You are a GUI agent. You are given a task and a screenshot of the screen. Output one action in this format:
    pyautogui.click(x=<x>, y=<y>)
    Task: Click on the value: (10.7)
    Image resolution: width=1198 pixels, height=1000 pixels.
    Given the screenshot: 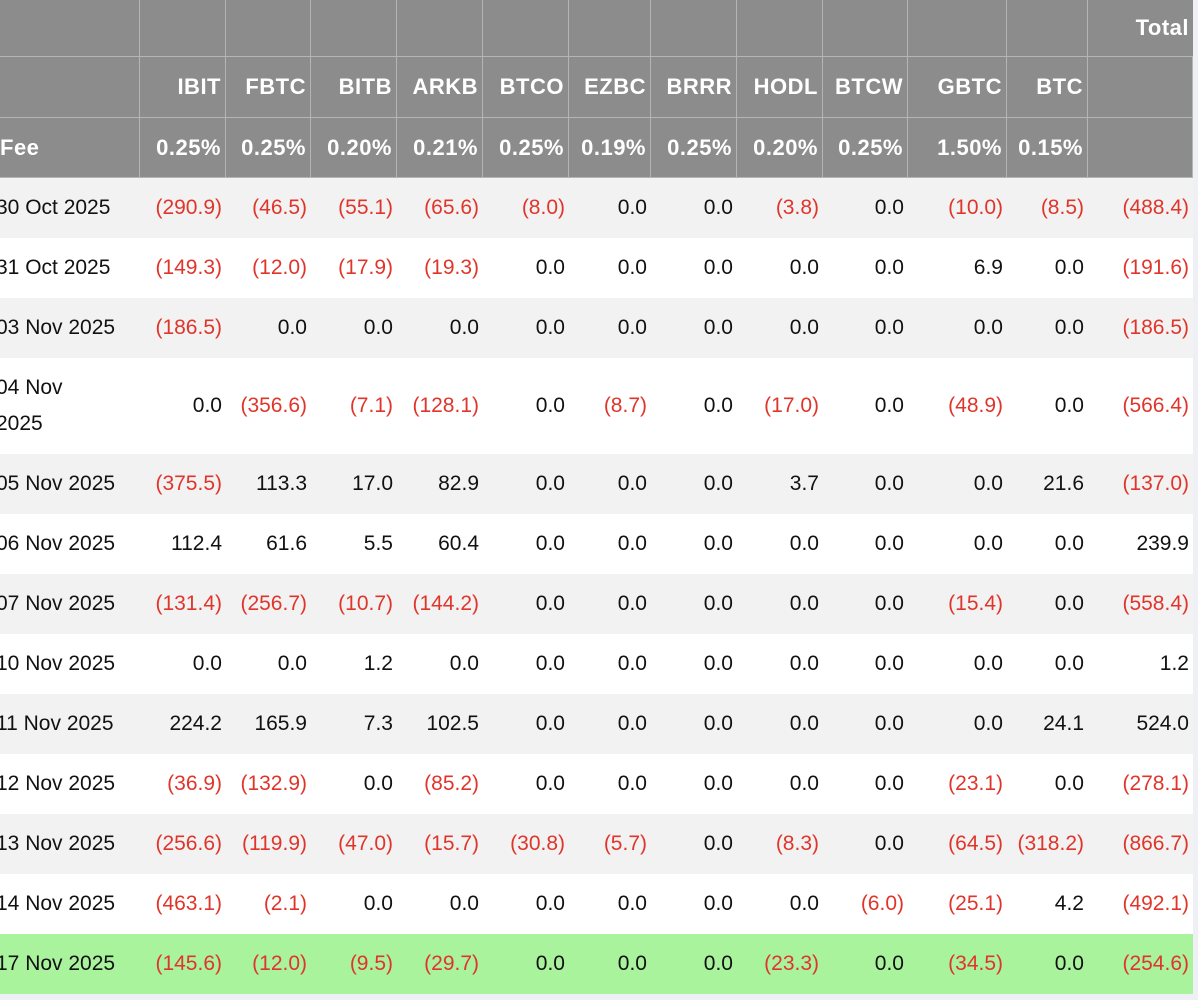 What is the action you would take?
    pyautogui.click(x=365, y=603)
    